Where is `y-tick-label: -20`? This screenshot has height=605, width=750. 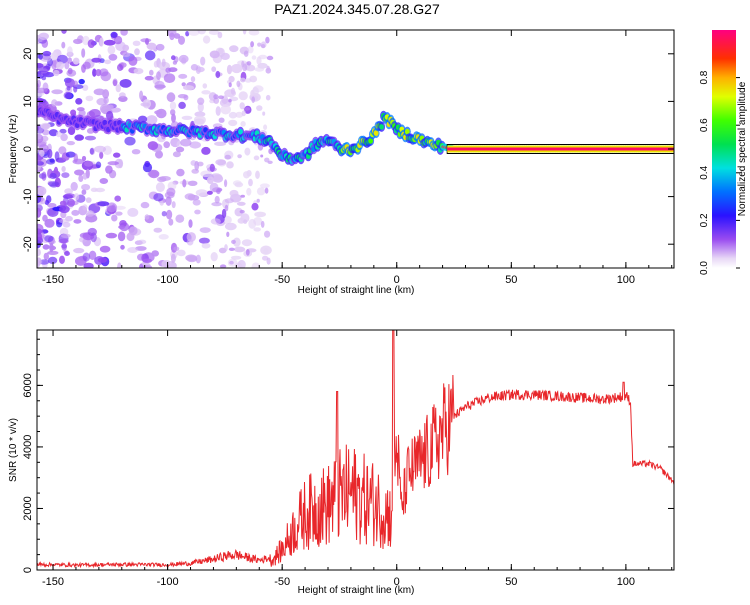
y-tick-label: -20 is located at coordinates (28, 244).